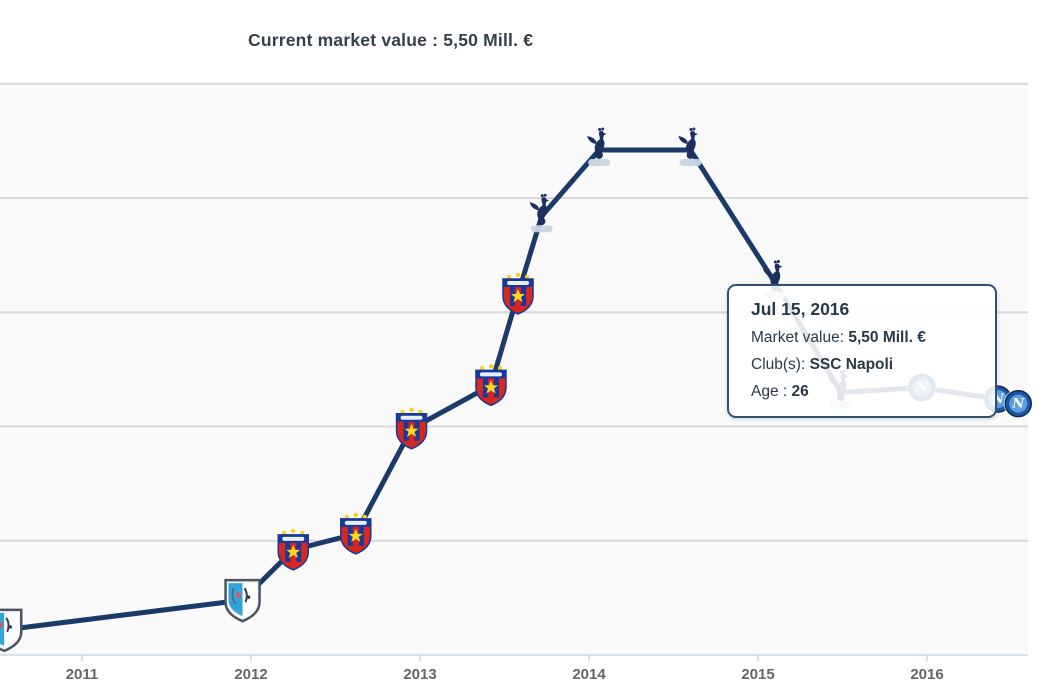  Describe the element at coordinates (250, 674) in the screenshot. I see `x-axis-label: 2012` at that location.